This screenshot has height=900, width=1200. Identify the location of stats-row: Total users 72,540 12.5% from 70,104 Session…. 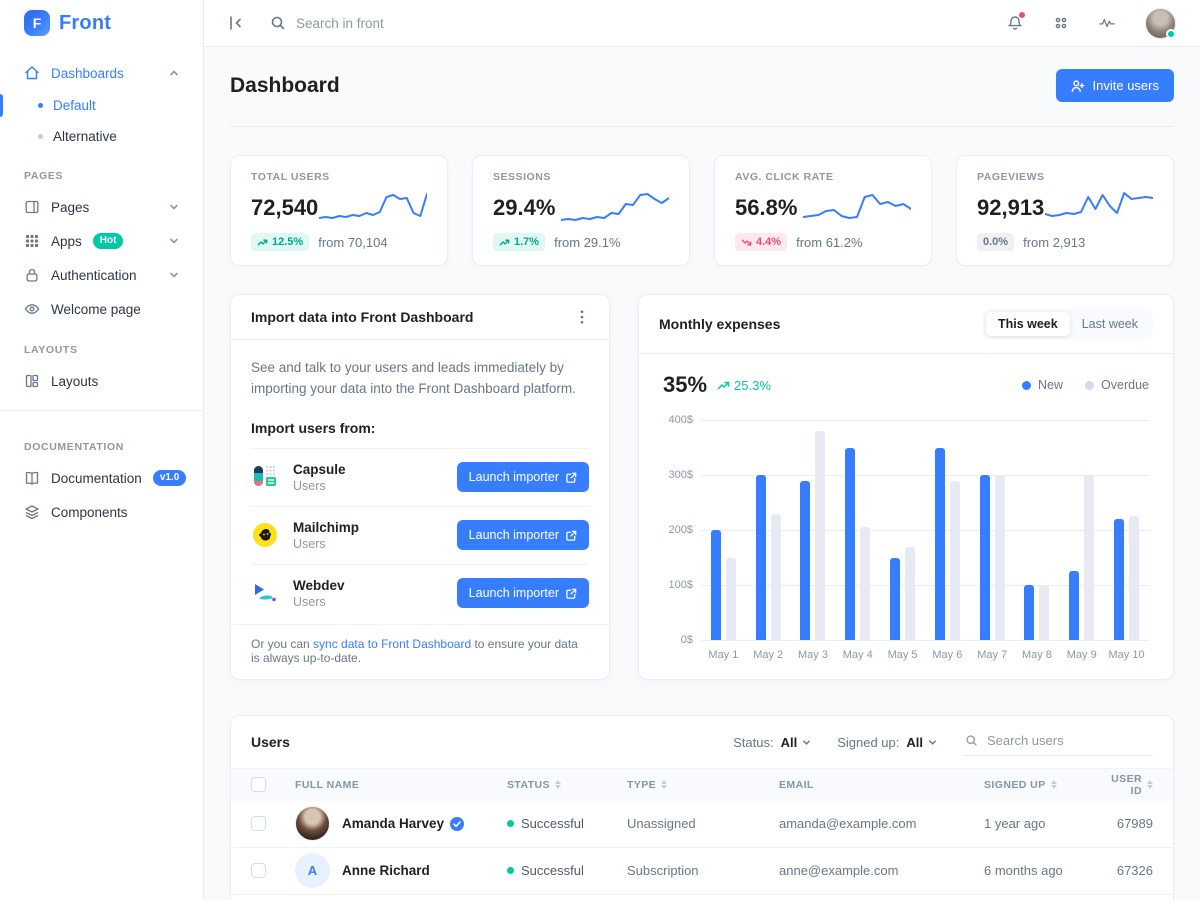
(702, 210).